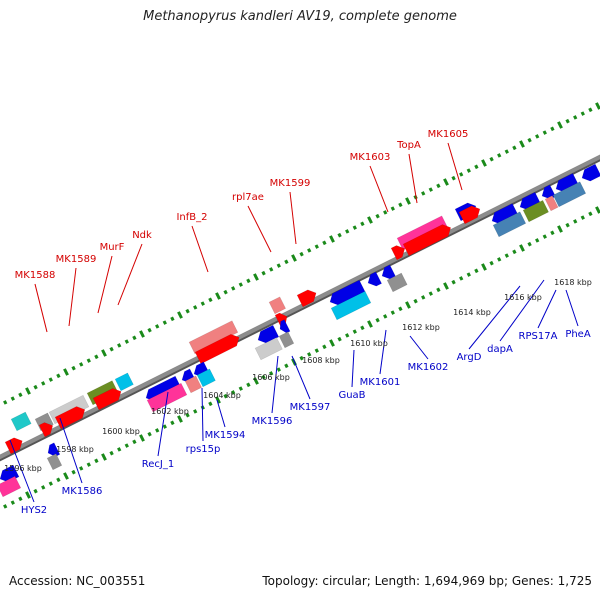  What do you see at coordinates (142, 235) in the screenshot?
I see `forward-gene-label: Ndk` at bounding box center [142, 235].